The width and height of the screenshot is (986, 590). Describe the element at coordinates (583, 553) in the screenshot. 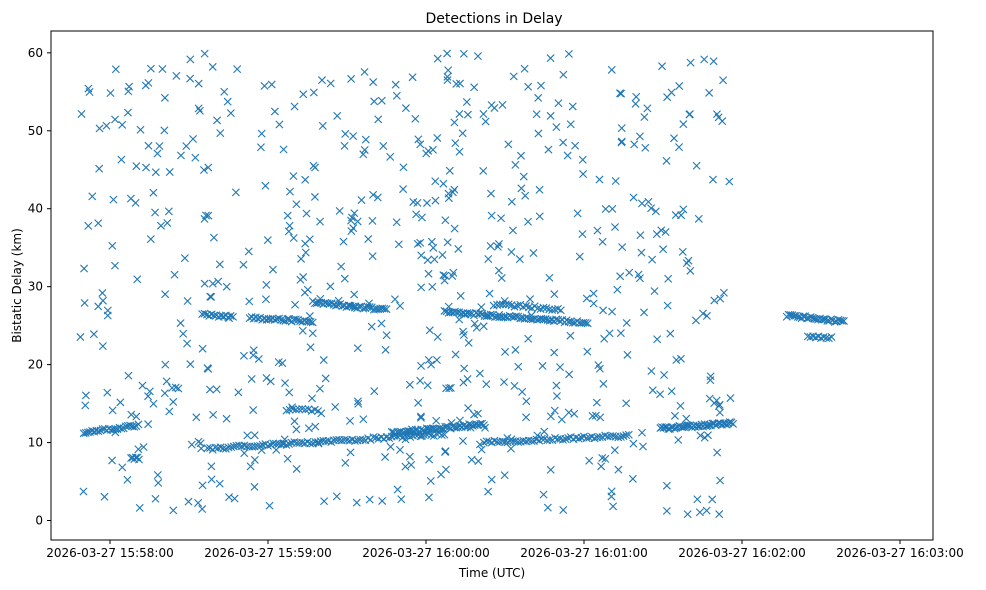

I see `x-tick-label: 2026-03-27 16:01:00` at that location.